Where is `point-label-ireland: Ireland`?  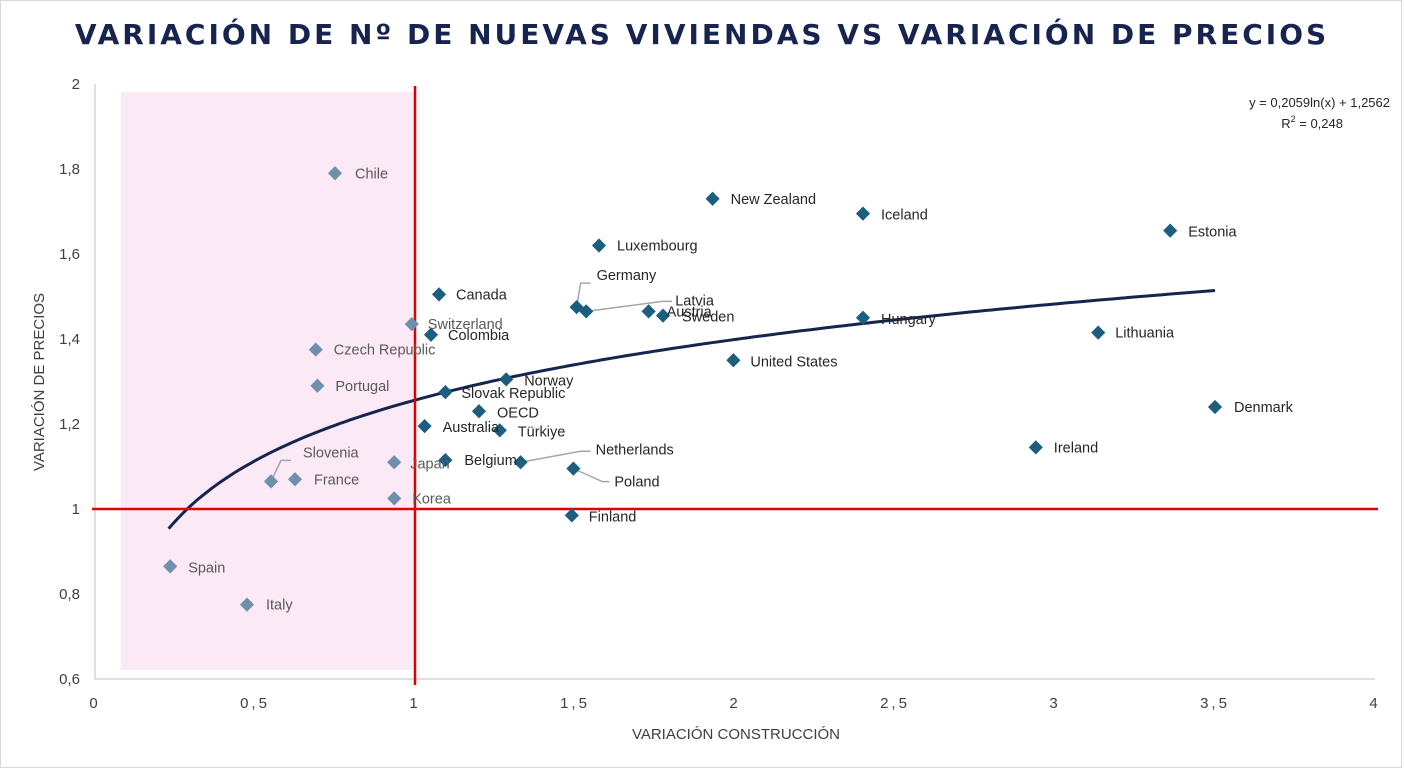 point-label-ireland: Ireland is located at coordinates (1076, 448).